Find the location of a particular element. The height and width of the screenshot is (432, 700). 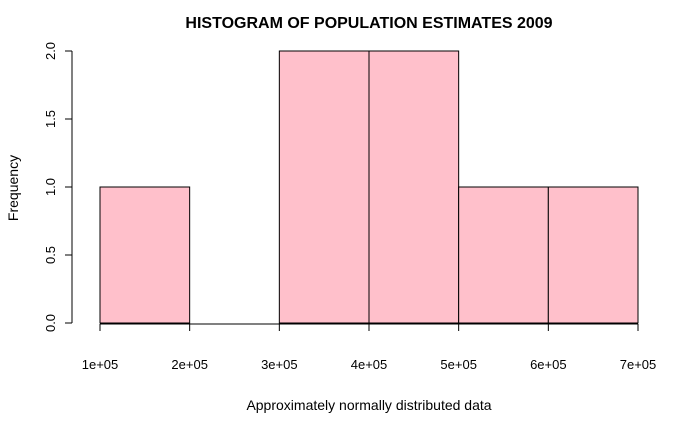

x-tick-label: 5e+05 is located at coordinates (458, 364).